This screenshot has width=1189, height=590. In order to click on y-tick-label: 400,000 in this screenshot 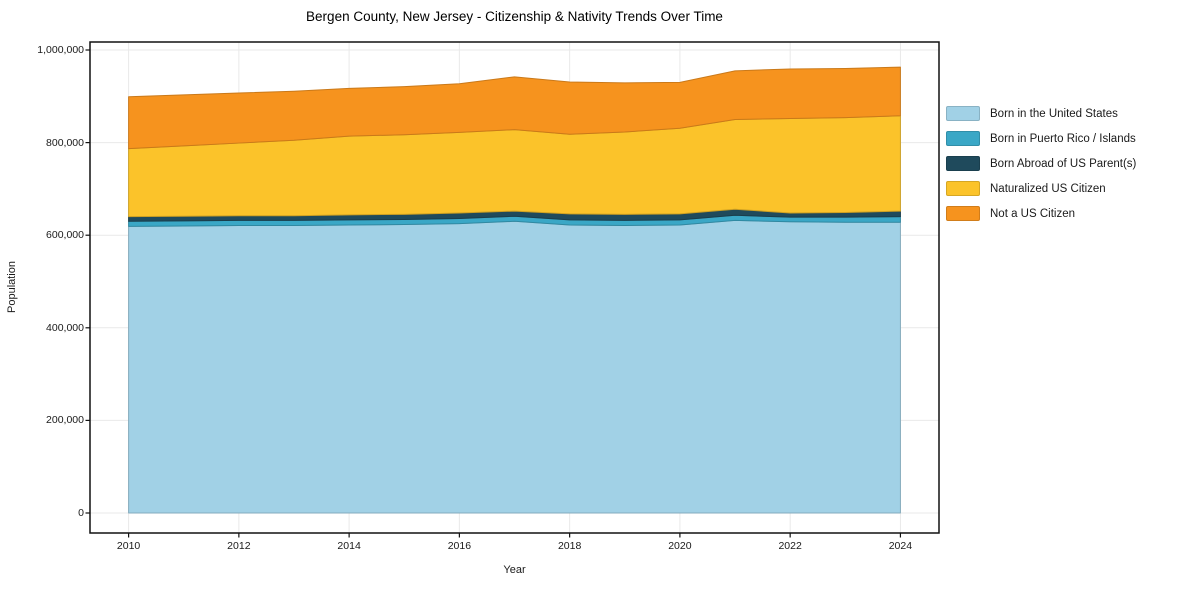, I will do `click(65, 327)`.